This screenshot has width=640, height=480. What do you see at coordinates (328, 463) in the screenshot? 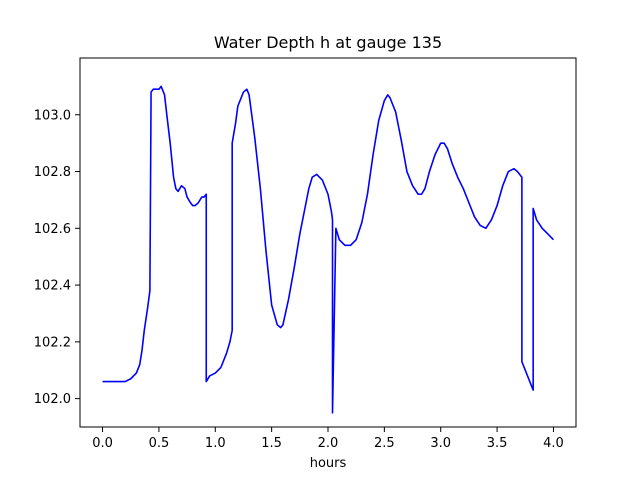
I see `x-axis-label: hours` at bounding box center [328, 463].